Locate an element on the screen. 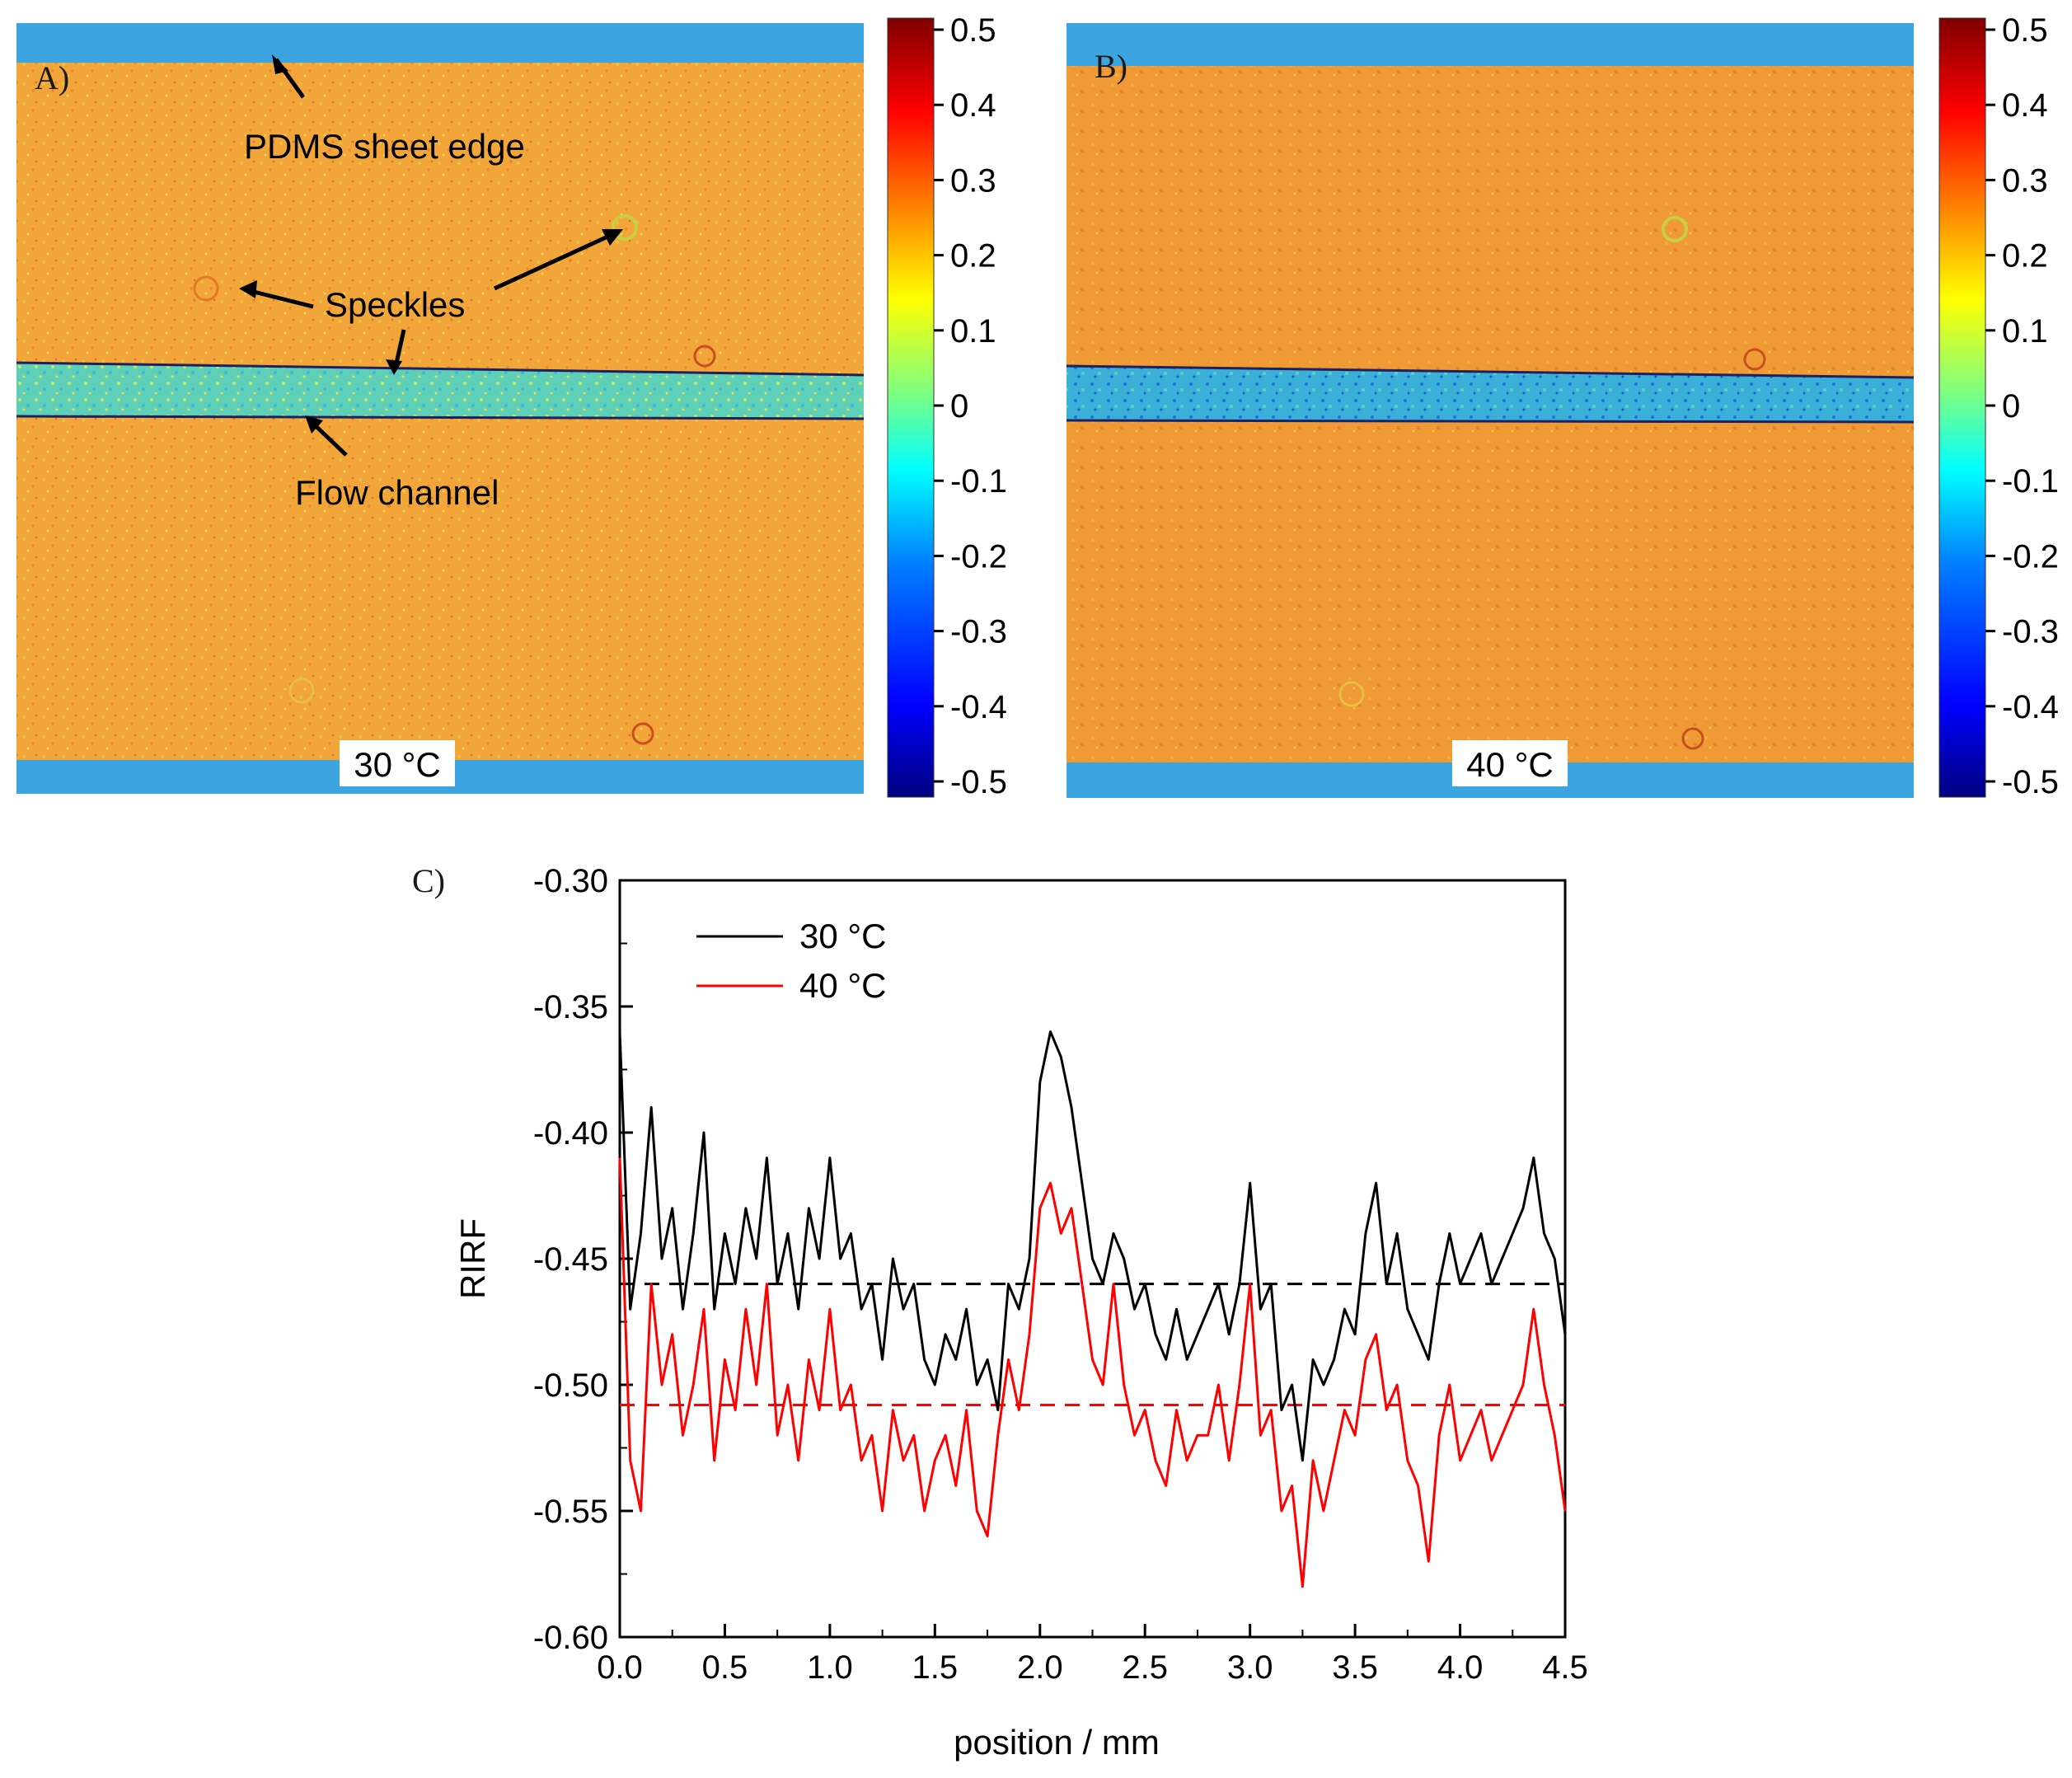  colorbar-a is located at coordinates (911, 407).